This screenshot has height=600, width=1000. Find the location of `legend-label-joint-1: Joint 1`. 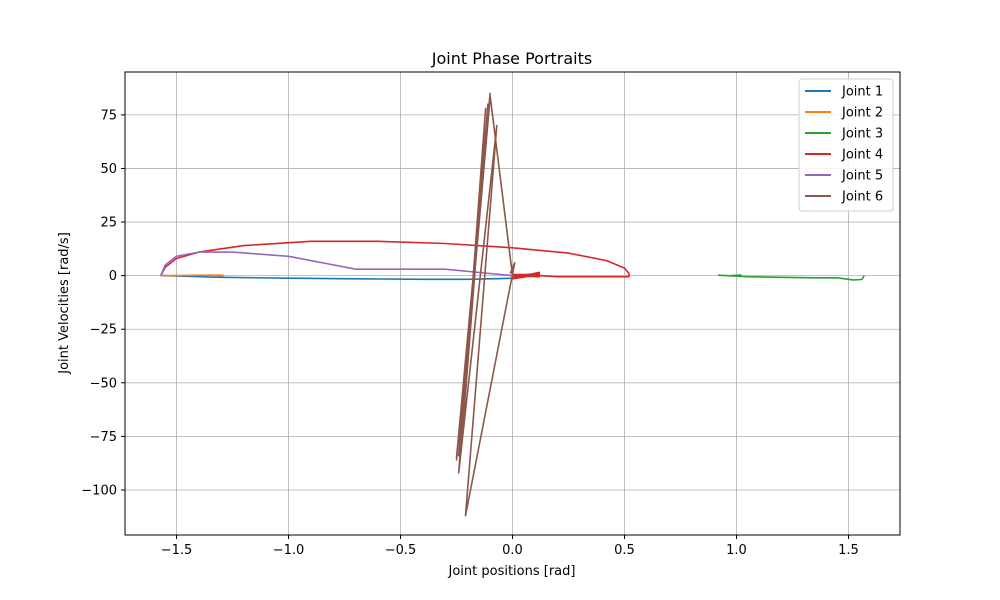

legend-label-joint-1: Joint 1 is located at coordinates (862, 92).